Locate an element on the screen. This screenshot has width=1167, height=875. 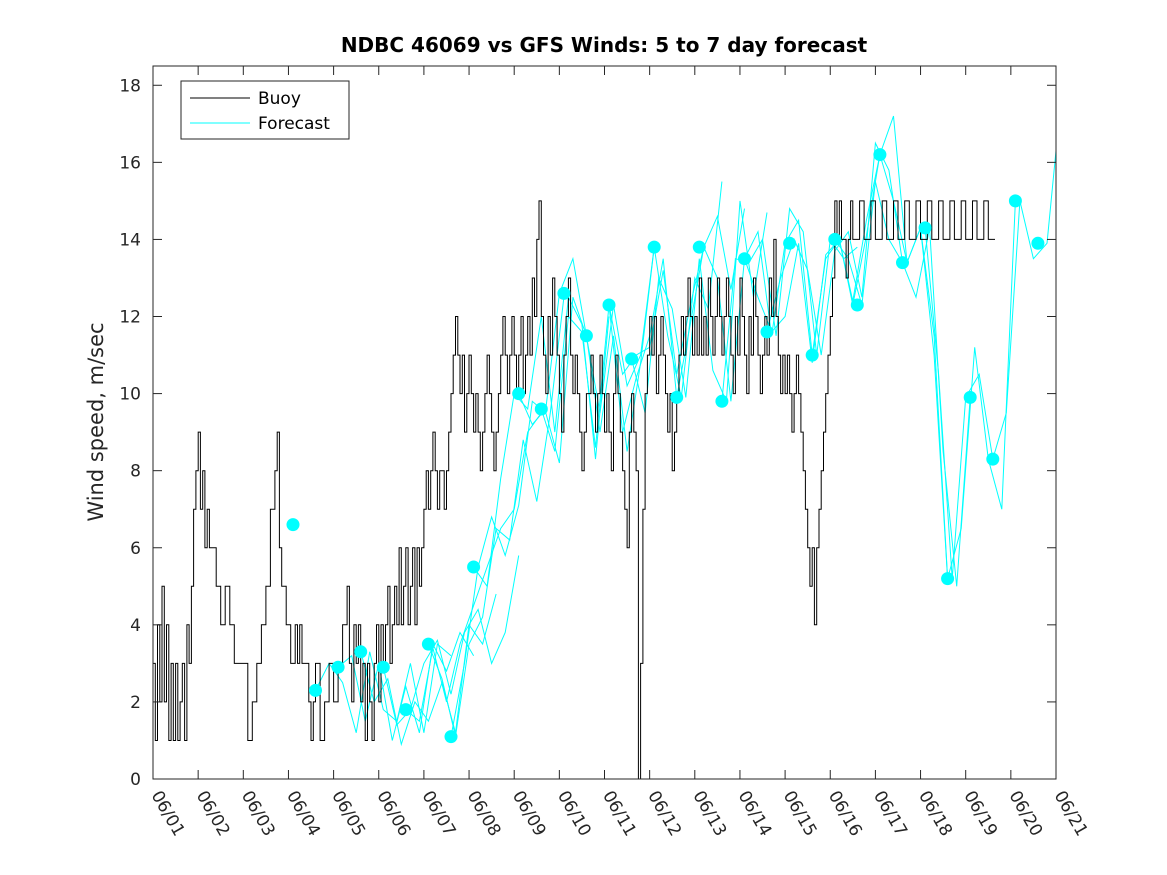
legend-box is located at coordinates (265, 110).